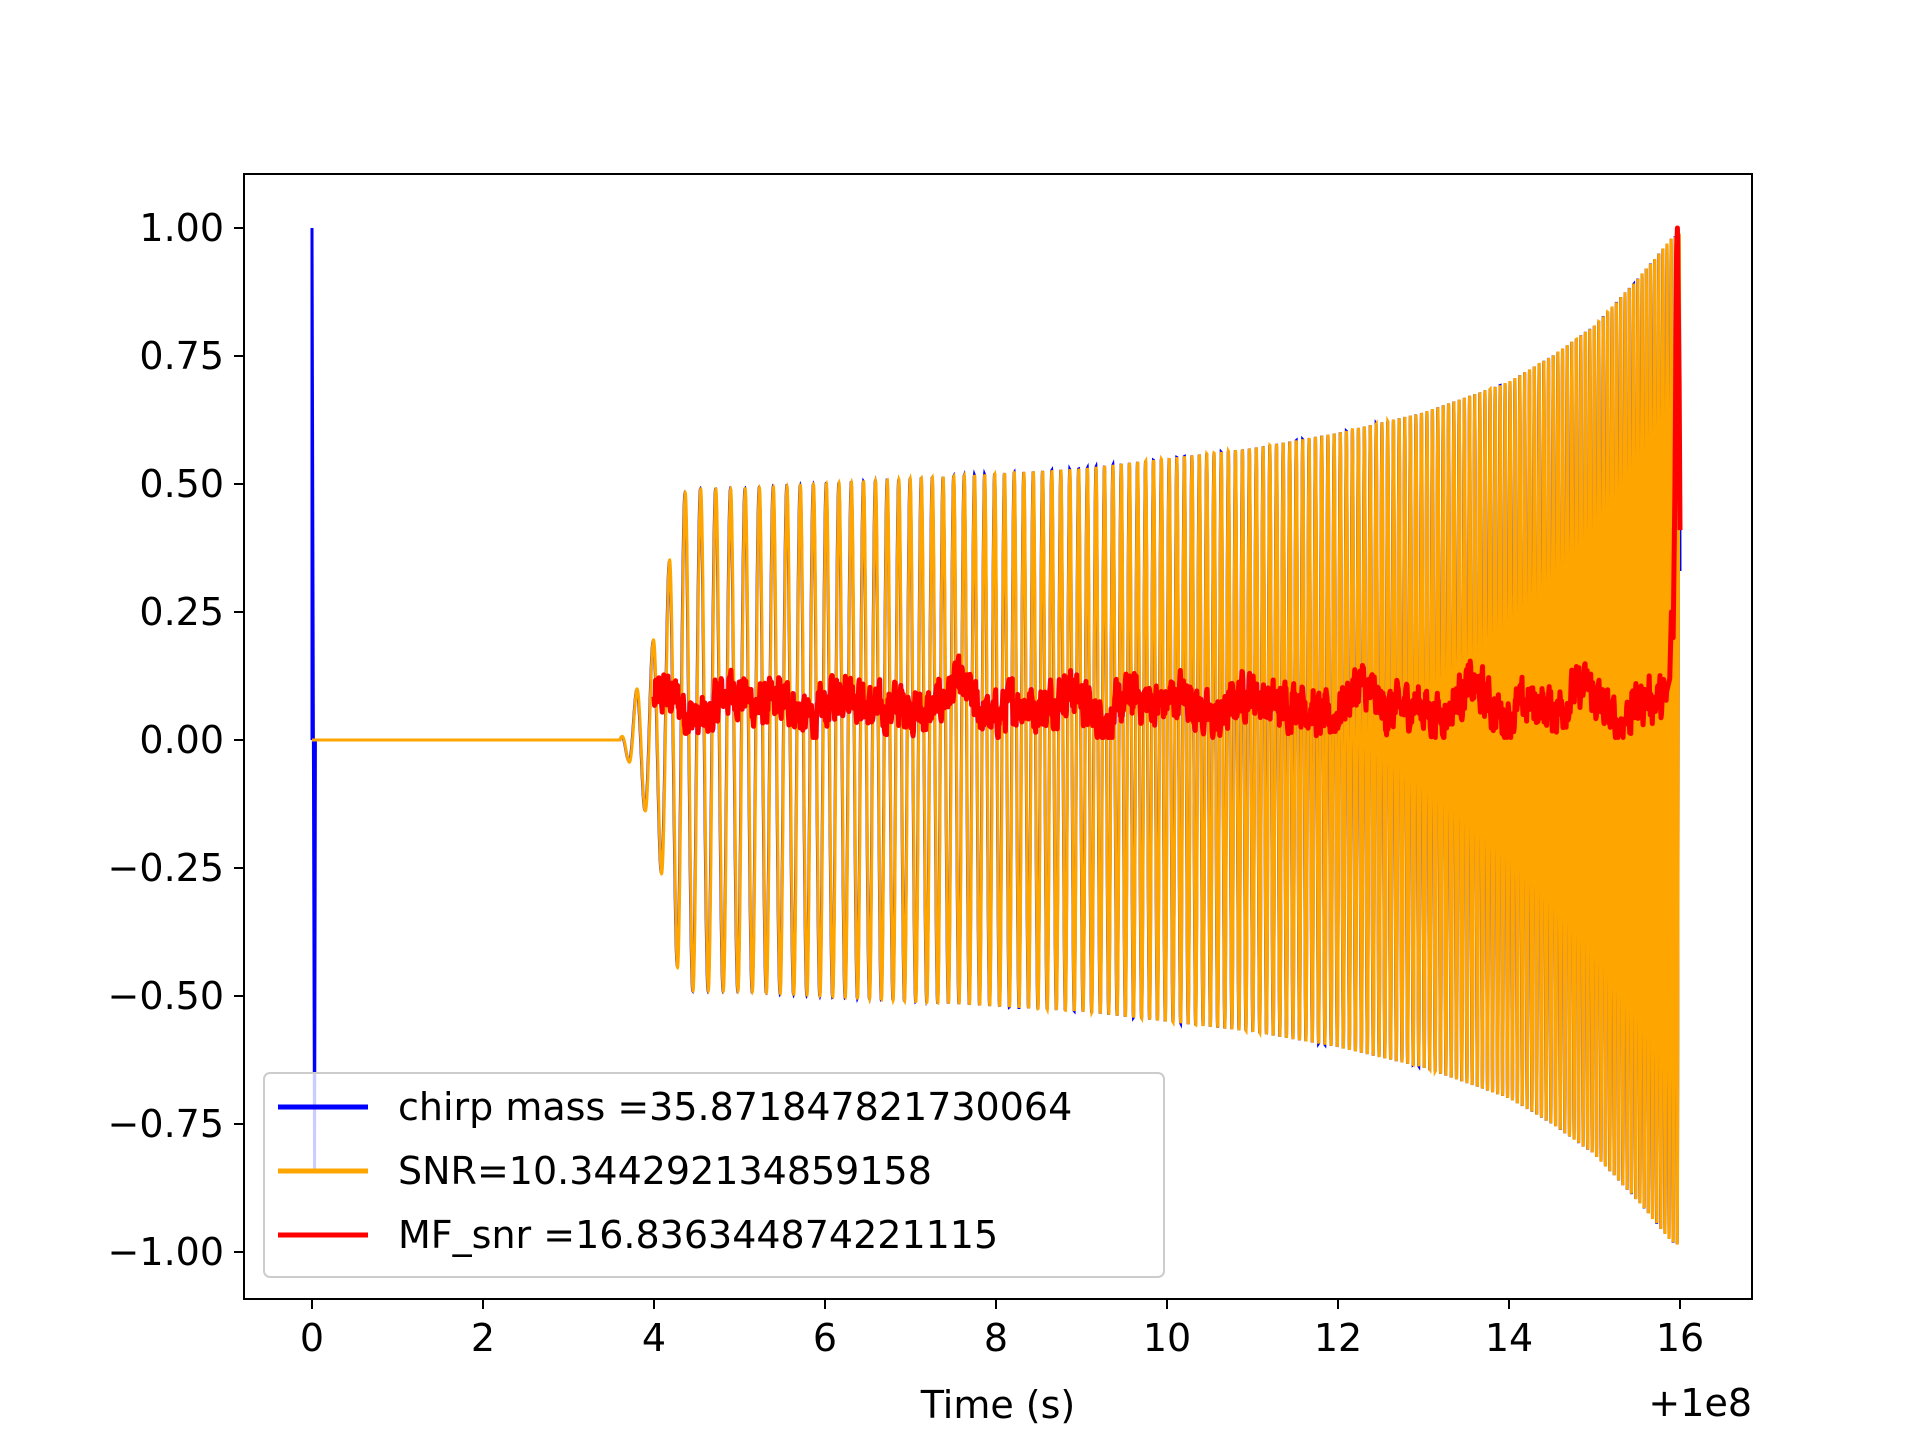  What do you see at coordinates (996, 1338) in the screenshot?
I see `x-tick-label: 8` at bounding box center [996, 1338].